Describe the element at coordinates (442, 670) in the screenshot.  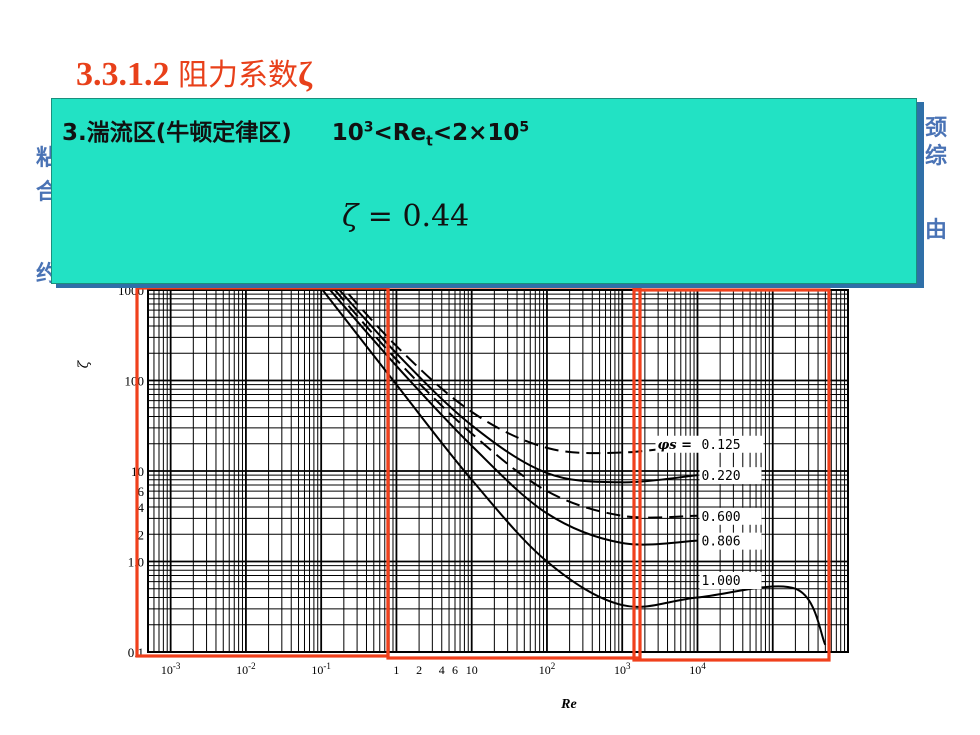
I see `x-tick-label: 4` at that location.